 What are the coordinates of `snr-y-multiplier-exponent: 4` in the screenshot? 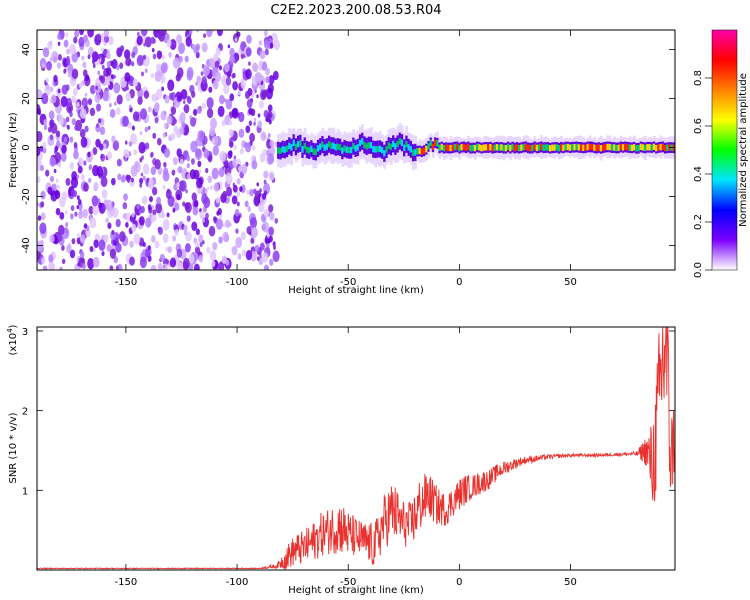 It's located at (10, 330).